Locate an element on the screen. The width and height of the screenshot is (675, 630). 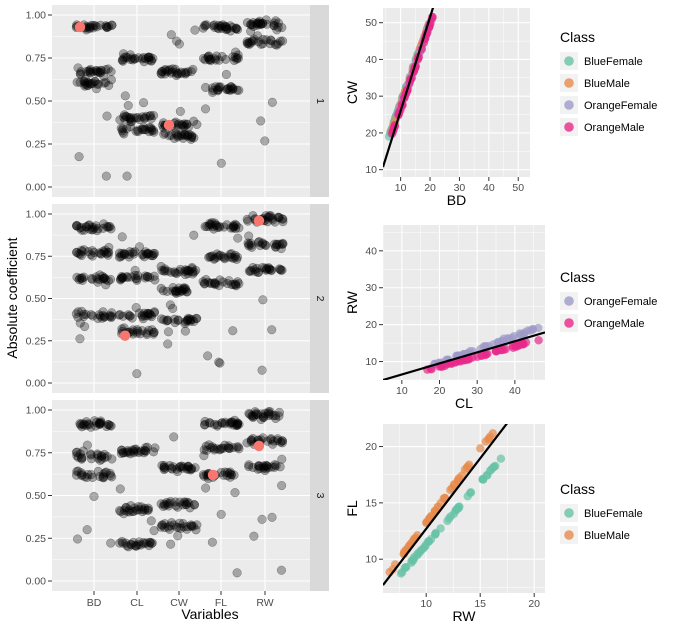
y-tick-label: 20 is located at coordinates (371, 133).